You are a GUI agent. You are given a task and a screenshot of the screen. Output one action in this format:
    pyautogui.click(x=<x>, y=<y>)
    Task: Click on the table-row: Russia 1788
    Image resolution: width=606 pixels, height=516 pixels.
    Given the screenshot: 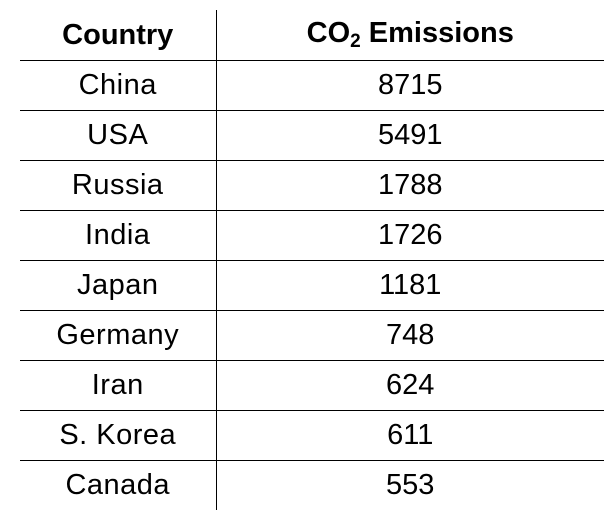 What is the action you would take?
    pyautogui.click(x=312, y=185)
    